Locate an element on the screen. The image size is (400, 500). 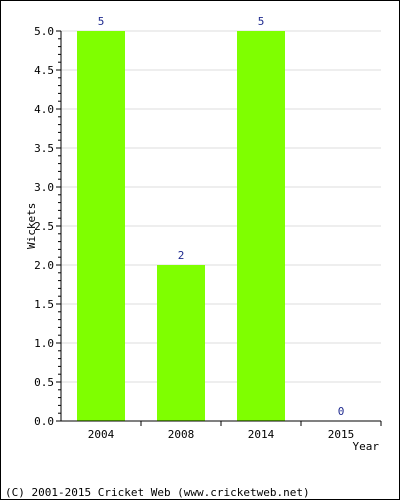
y-tick-label: 1.0 is located at coordinates (44, 343).